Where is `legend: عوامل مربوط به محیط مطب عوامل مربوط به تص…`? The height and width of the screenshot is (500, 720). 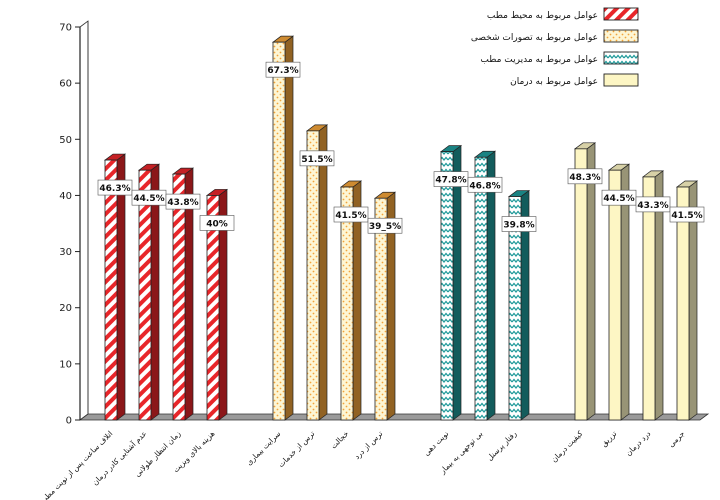 legend: عوامل مربوط به محیط مطب عوامل مربوط به تص… is located at coordinates (555, 47).